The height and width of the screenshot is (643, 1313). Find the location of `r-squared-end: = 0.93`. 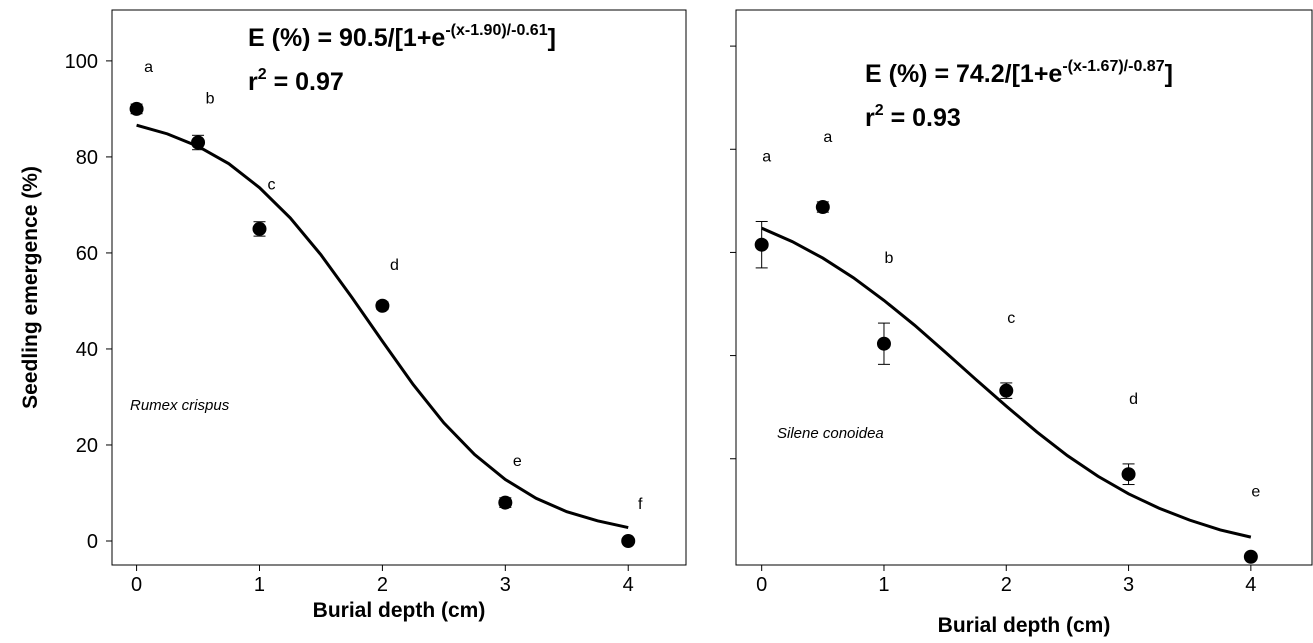

r-squared-end: = 0.93 is located at coordinates (922, 118).